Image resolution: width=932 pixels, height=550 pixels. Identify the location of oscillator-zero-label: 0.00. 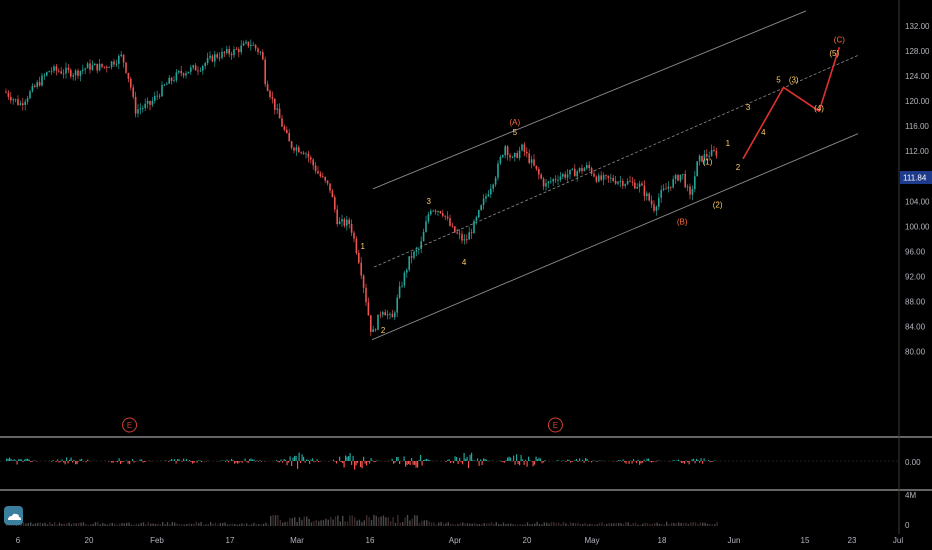
(913, 462).